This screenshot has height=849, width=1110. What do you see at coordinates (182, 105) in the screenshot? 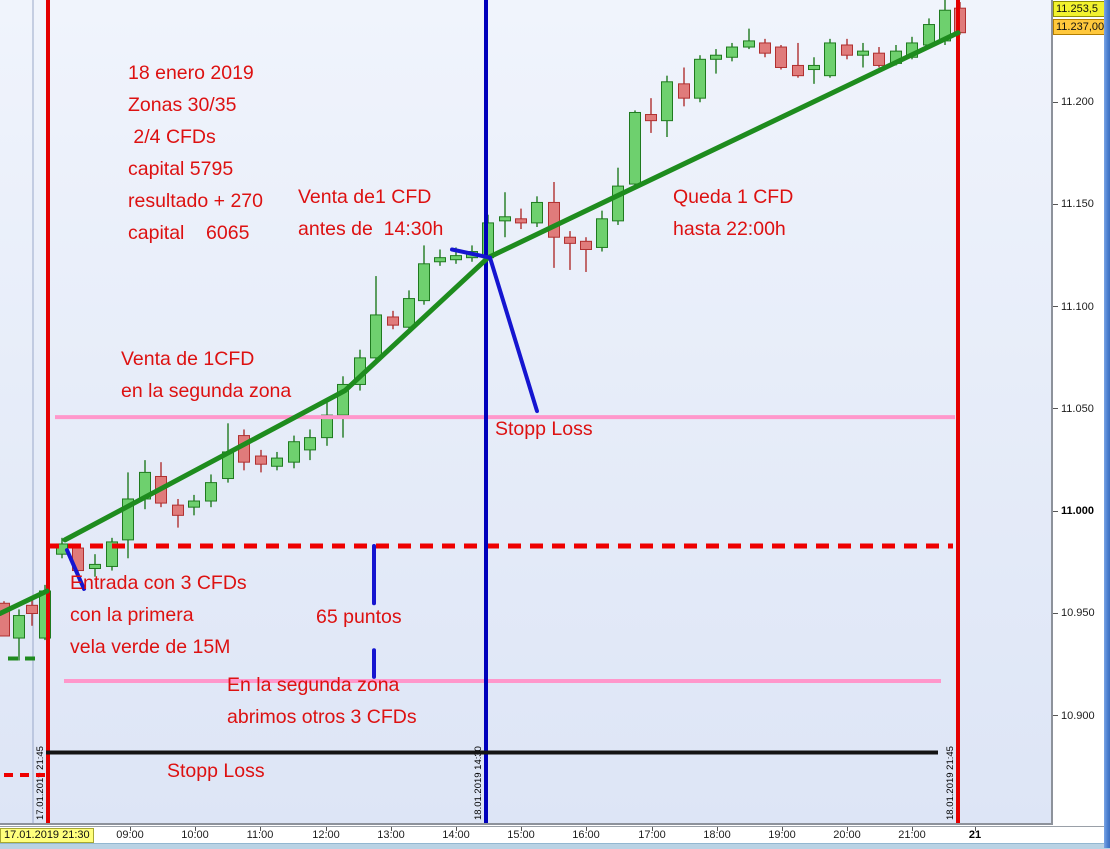
I see `chart-annotation-text: Zonas 30/35` at bounding box center [182, 105].